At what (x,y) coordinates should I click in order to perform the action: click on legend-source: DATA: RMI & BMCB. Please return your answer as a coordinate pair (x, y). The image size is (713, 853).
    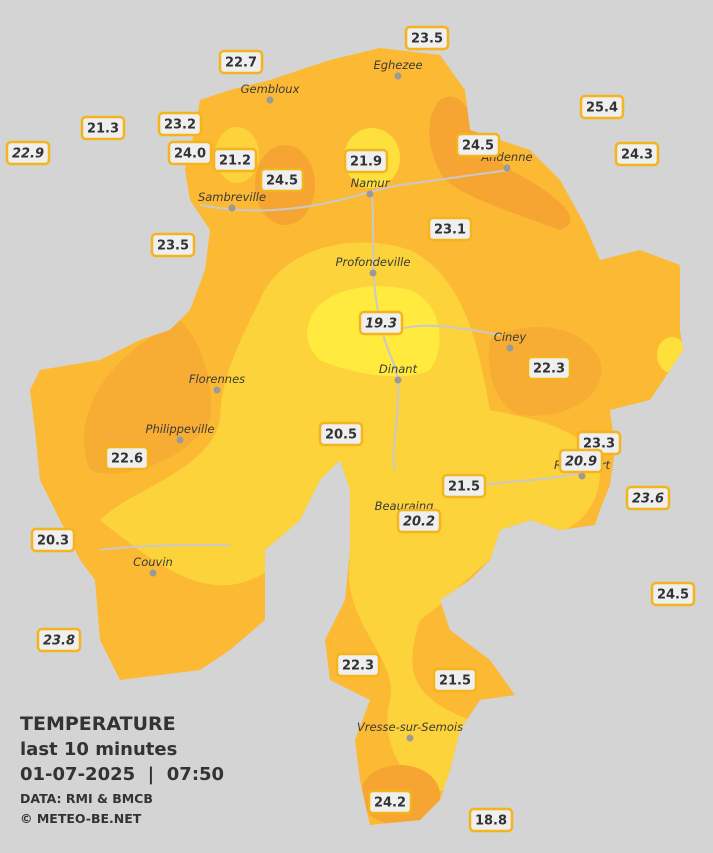
    Looking at the image, I should click on (86, 798).